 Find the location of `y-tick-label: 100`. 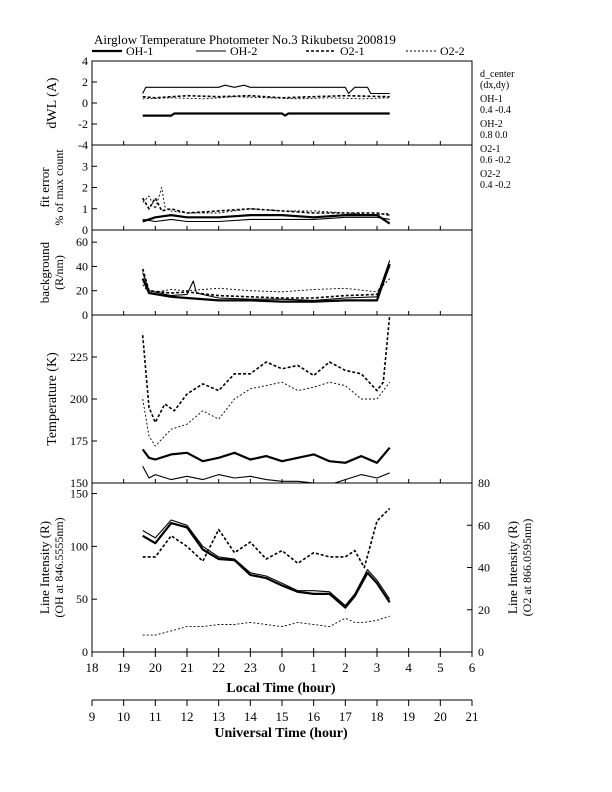

y-tick-label: 100 is located at coordinates (79, 546).